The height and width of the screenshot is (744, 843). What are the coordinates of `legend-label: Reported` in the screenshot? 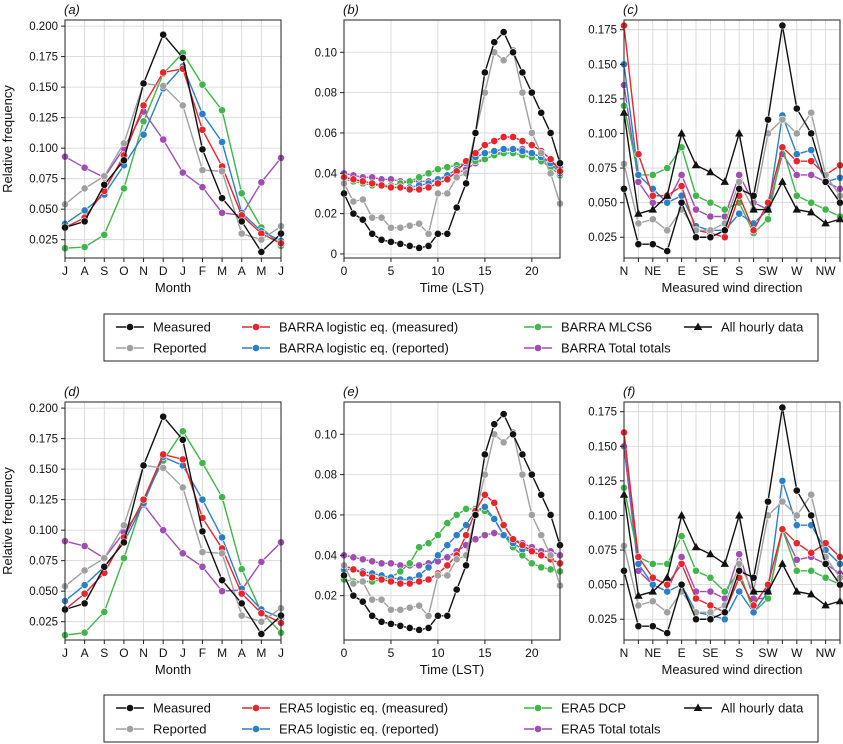 It's located at (179, 348).